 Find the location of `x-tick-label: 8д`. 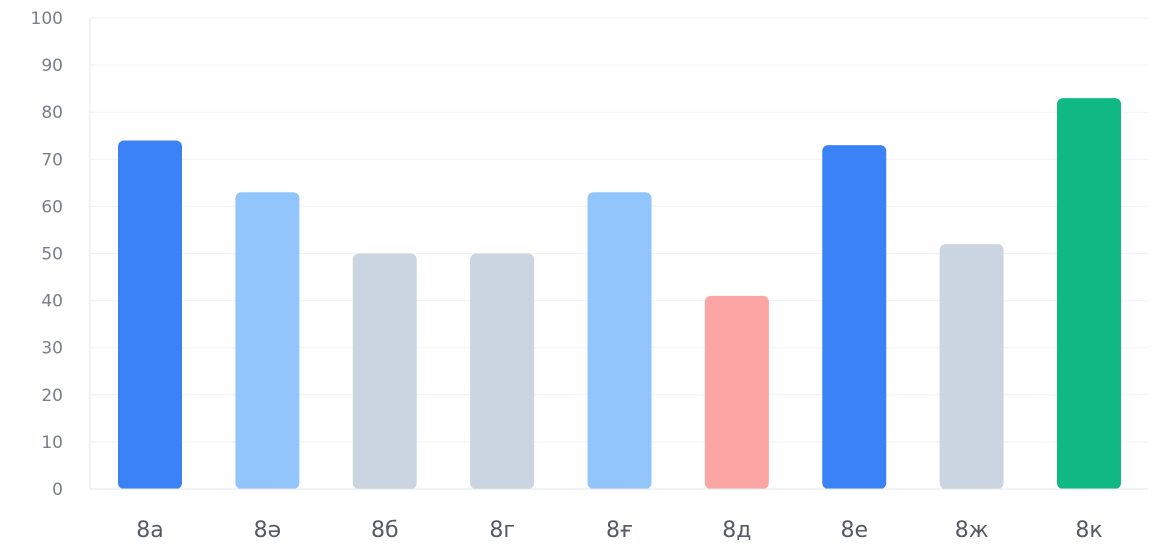

x-tick-label: 8д is located at coordinates (736, 530).